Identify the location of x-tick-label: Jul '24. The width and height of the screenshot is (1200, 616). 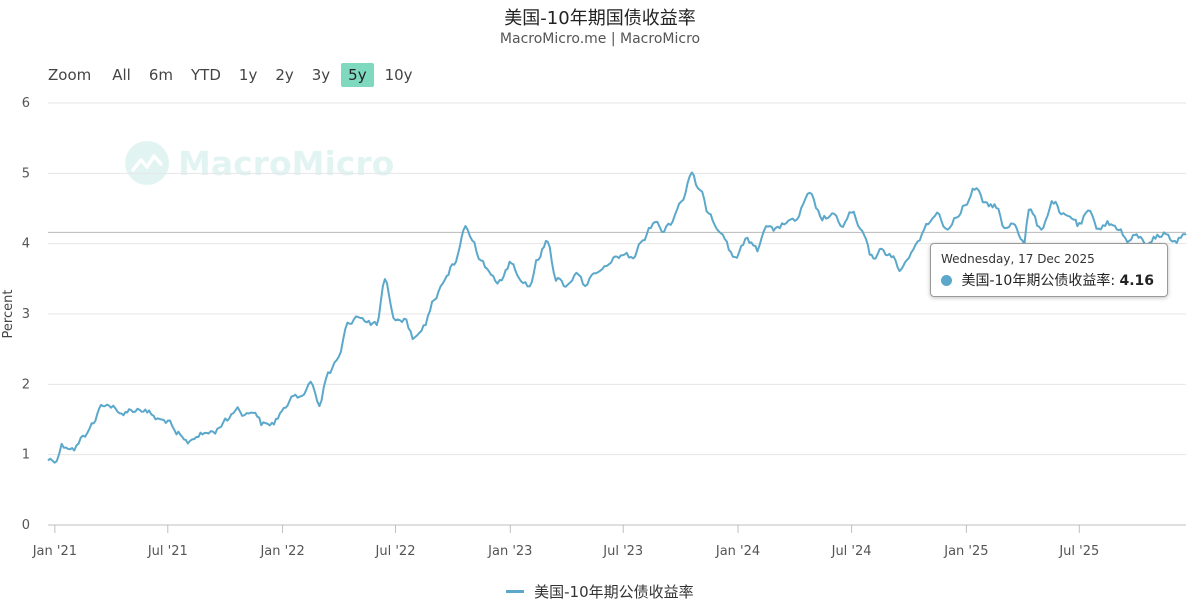
(851, 551).